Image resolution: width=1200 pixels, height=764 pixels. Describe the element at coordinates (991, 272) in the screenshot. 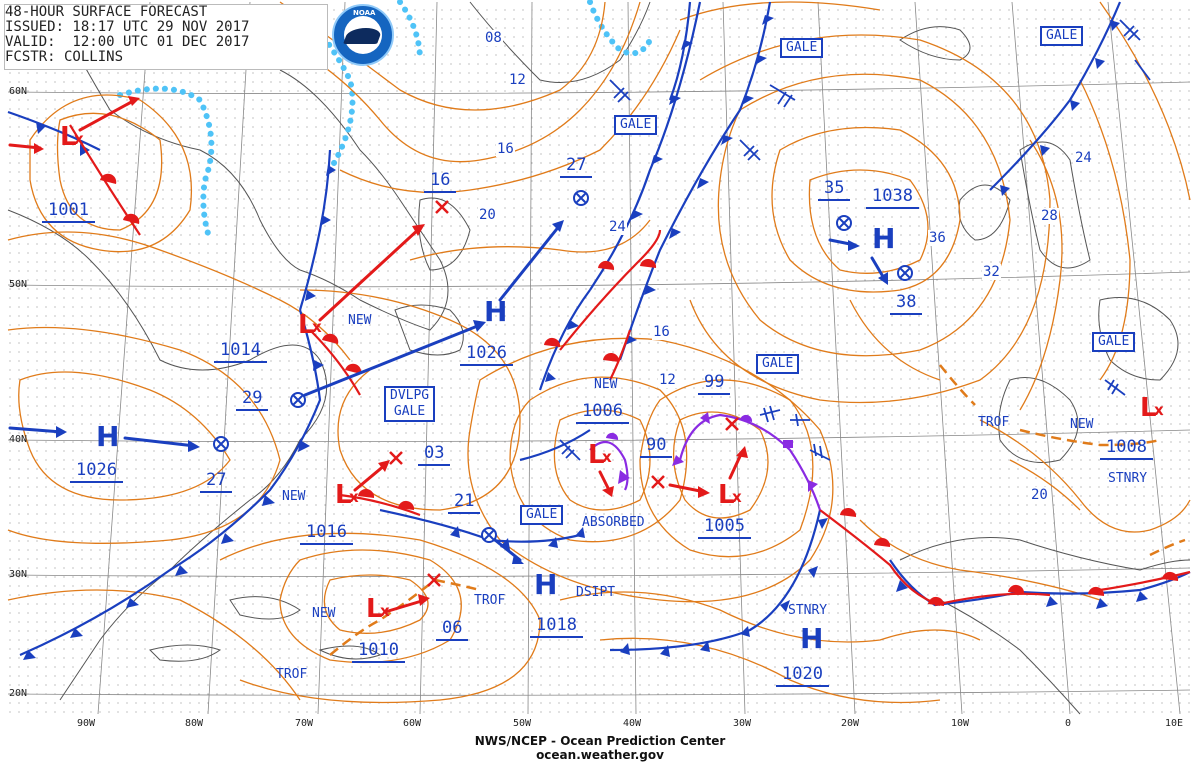

I see `isobar-label: 32` at that location.